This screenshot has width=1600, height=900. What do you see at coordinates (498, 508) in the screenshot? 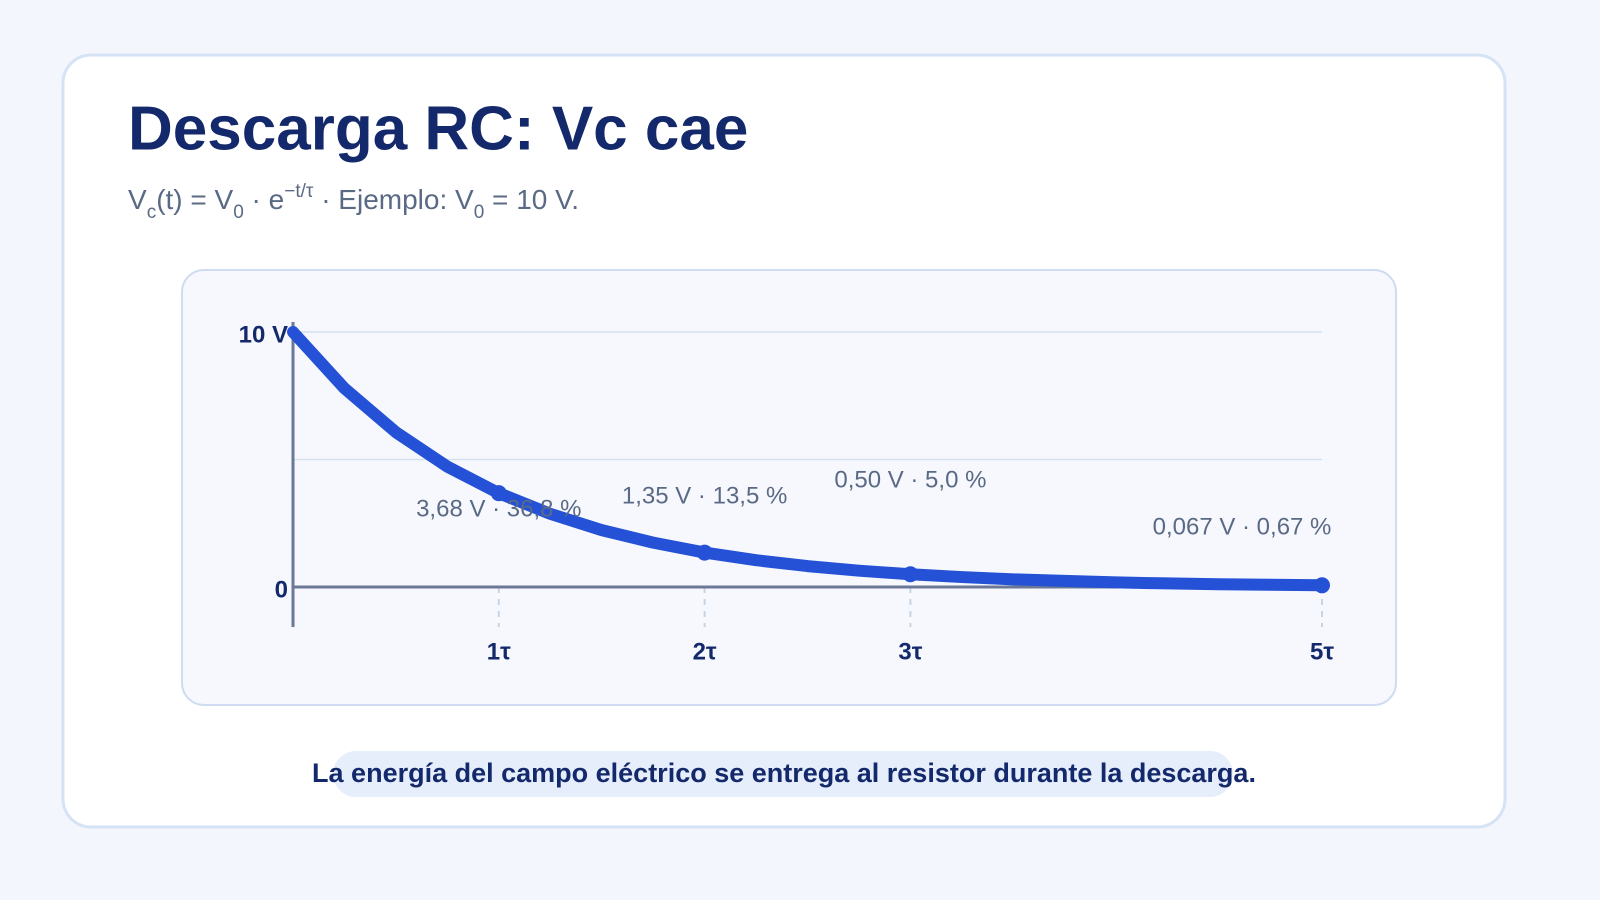
I see `annotation-label: 3,68 V · 36,8 %` at bounding box center [498, 508].